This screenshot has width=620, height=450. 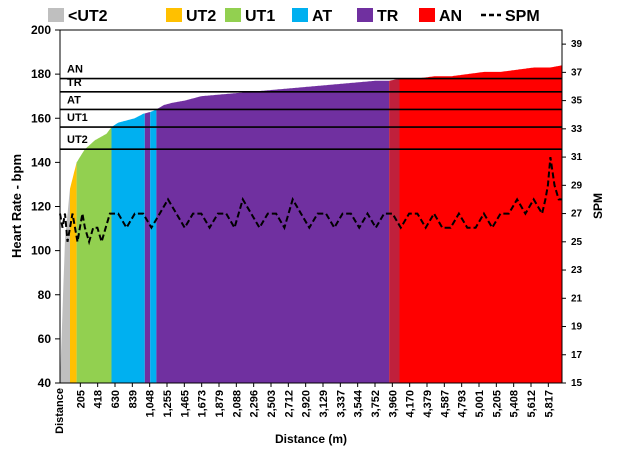 I want to click on y2-tick-label-12: 39, so click(x=577, y=44).